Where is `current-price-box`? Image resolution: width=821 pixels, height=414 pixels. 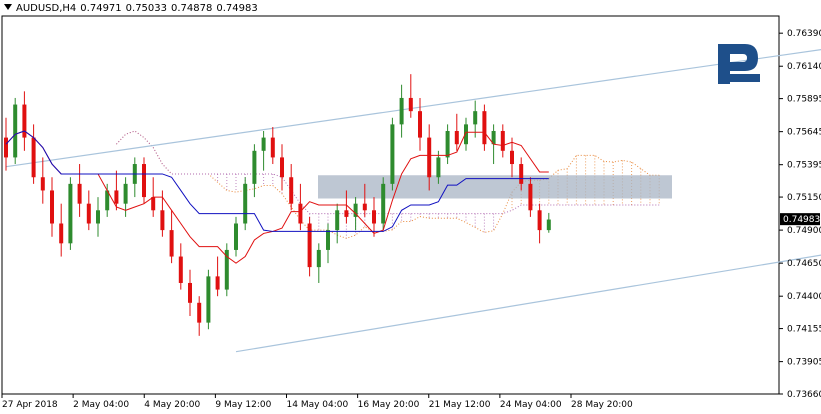
current-price-box is located at coordinates (800, 219).